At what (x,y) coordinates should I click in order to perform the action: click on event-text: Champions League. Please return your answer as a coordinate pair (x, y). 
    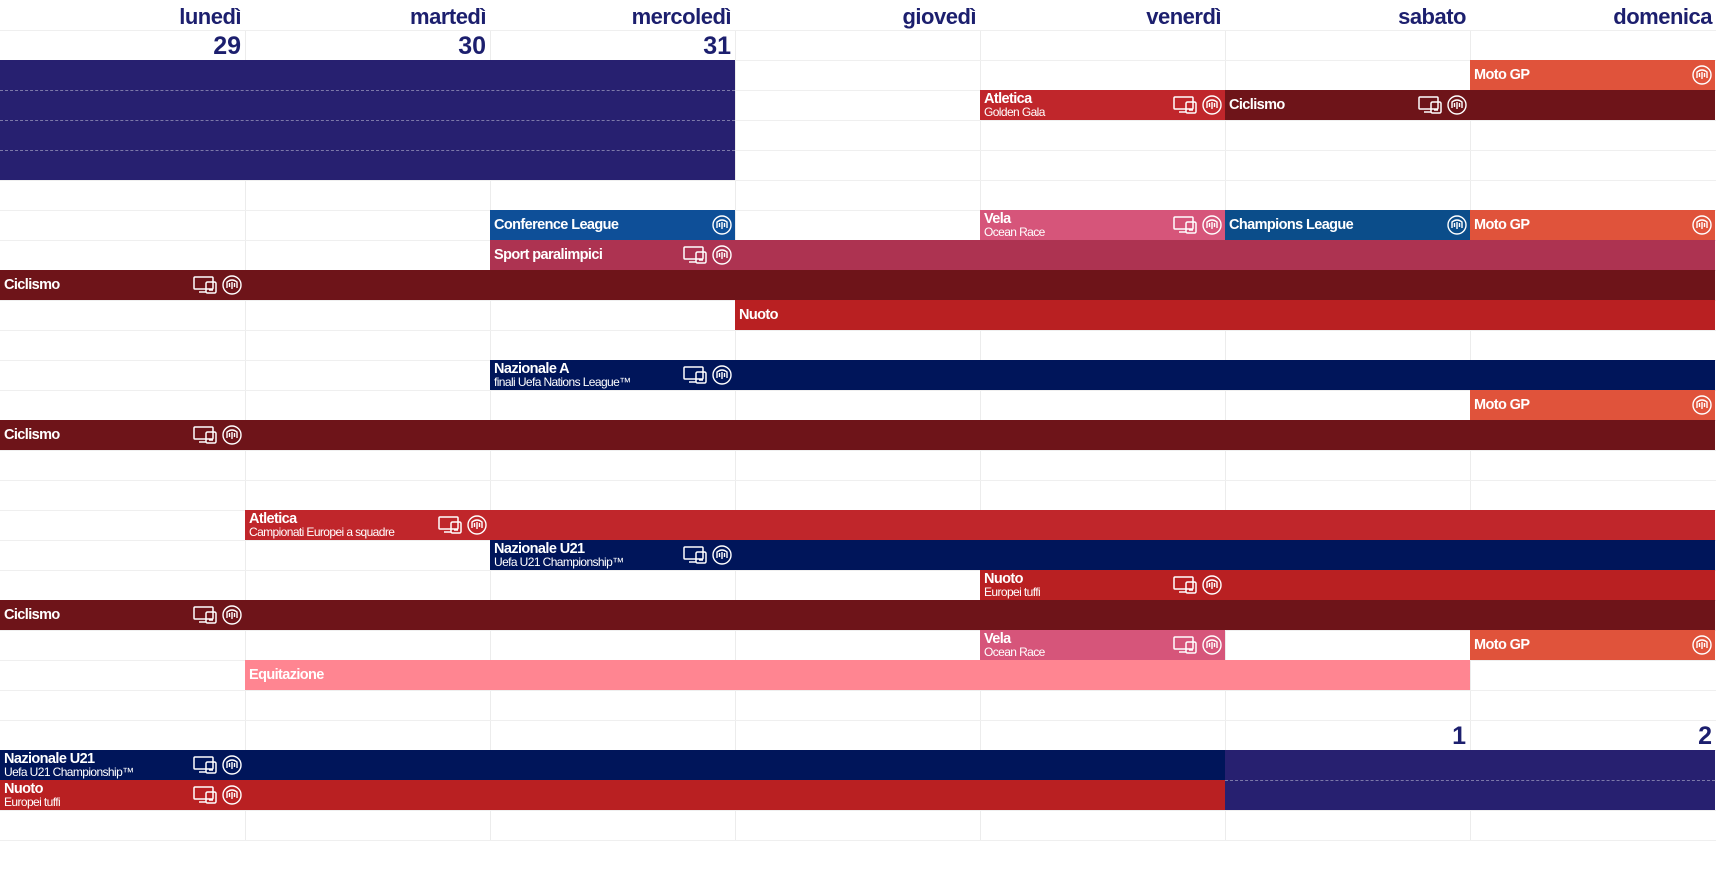
    Looking at the image, I should click on (1321, 225).